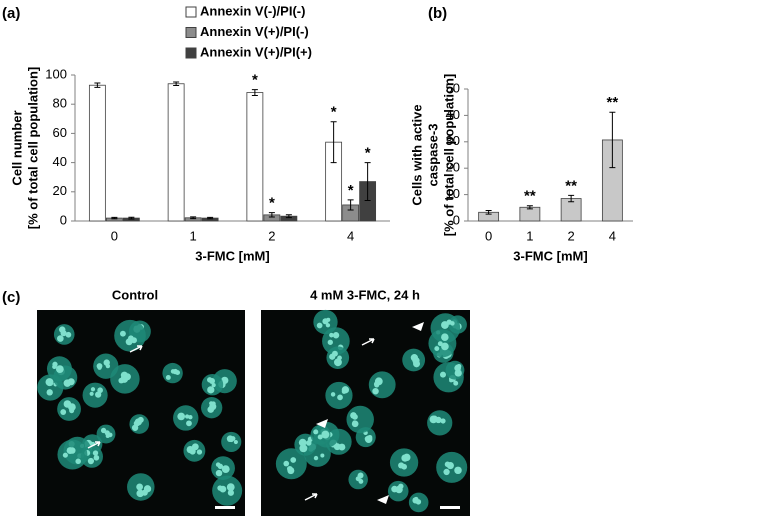 This screenshot has height=518, width=777. Describe the element at coordinates (453, 193) in the screenshot. I see `y-tick-label: 10` at that location.